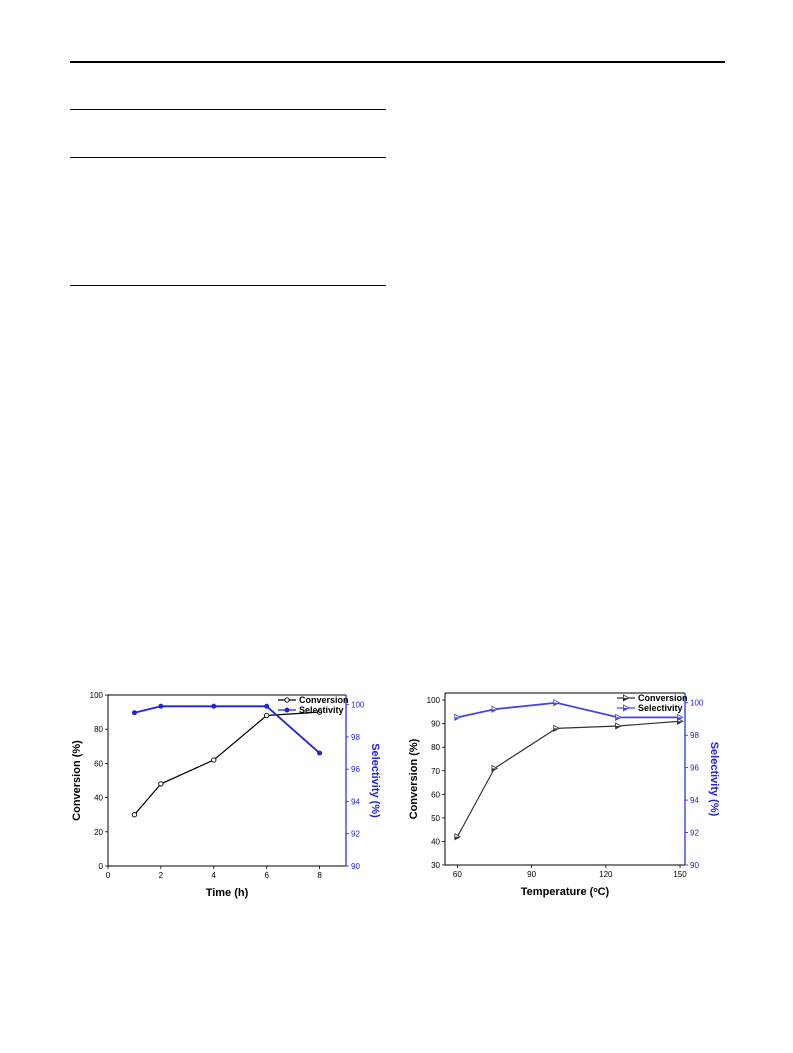 The width and height of the screenshot is (793, 1053). What do you see at coordinates (397, 62) in the screenshot?
I see `page-header-rule` at bounding box center [397, 62].